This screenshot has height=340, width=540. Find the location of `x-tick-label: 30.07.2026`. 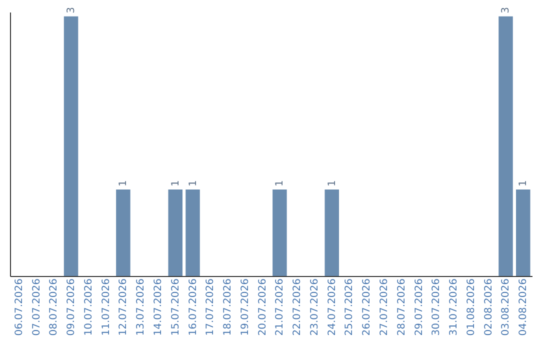

x-tick-label: 30.07.2026 is located at coordinates (436, 307).